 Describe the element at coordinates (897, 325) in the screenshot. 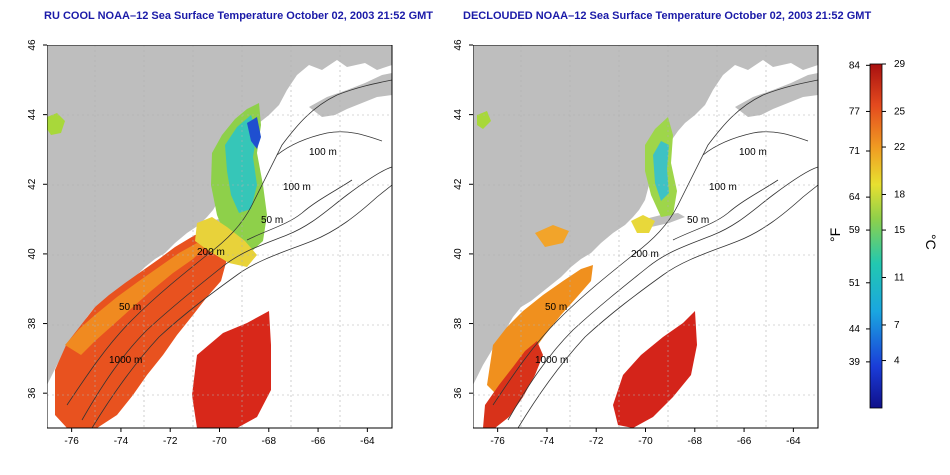

I see `celsius-tick-label: 7` at that location.